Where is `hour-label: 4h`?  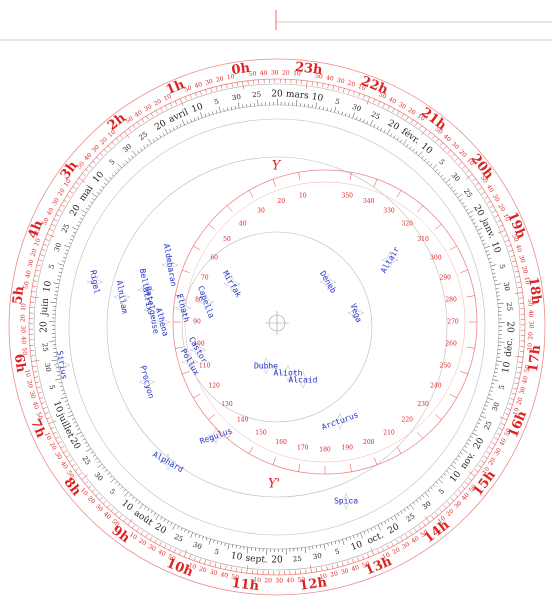
hour-label: 4h is located at coordinates (36, 229).